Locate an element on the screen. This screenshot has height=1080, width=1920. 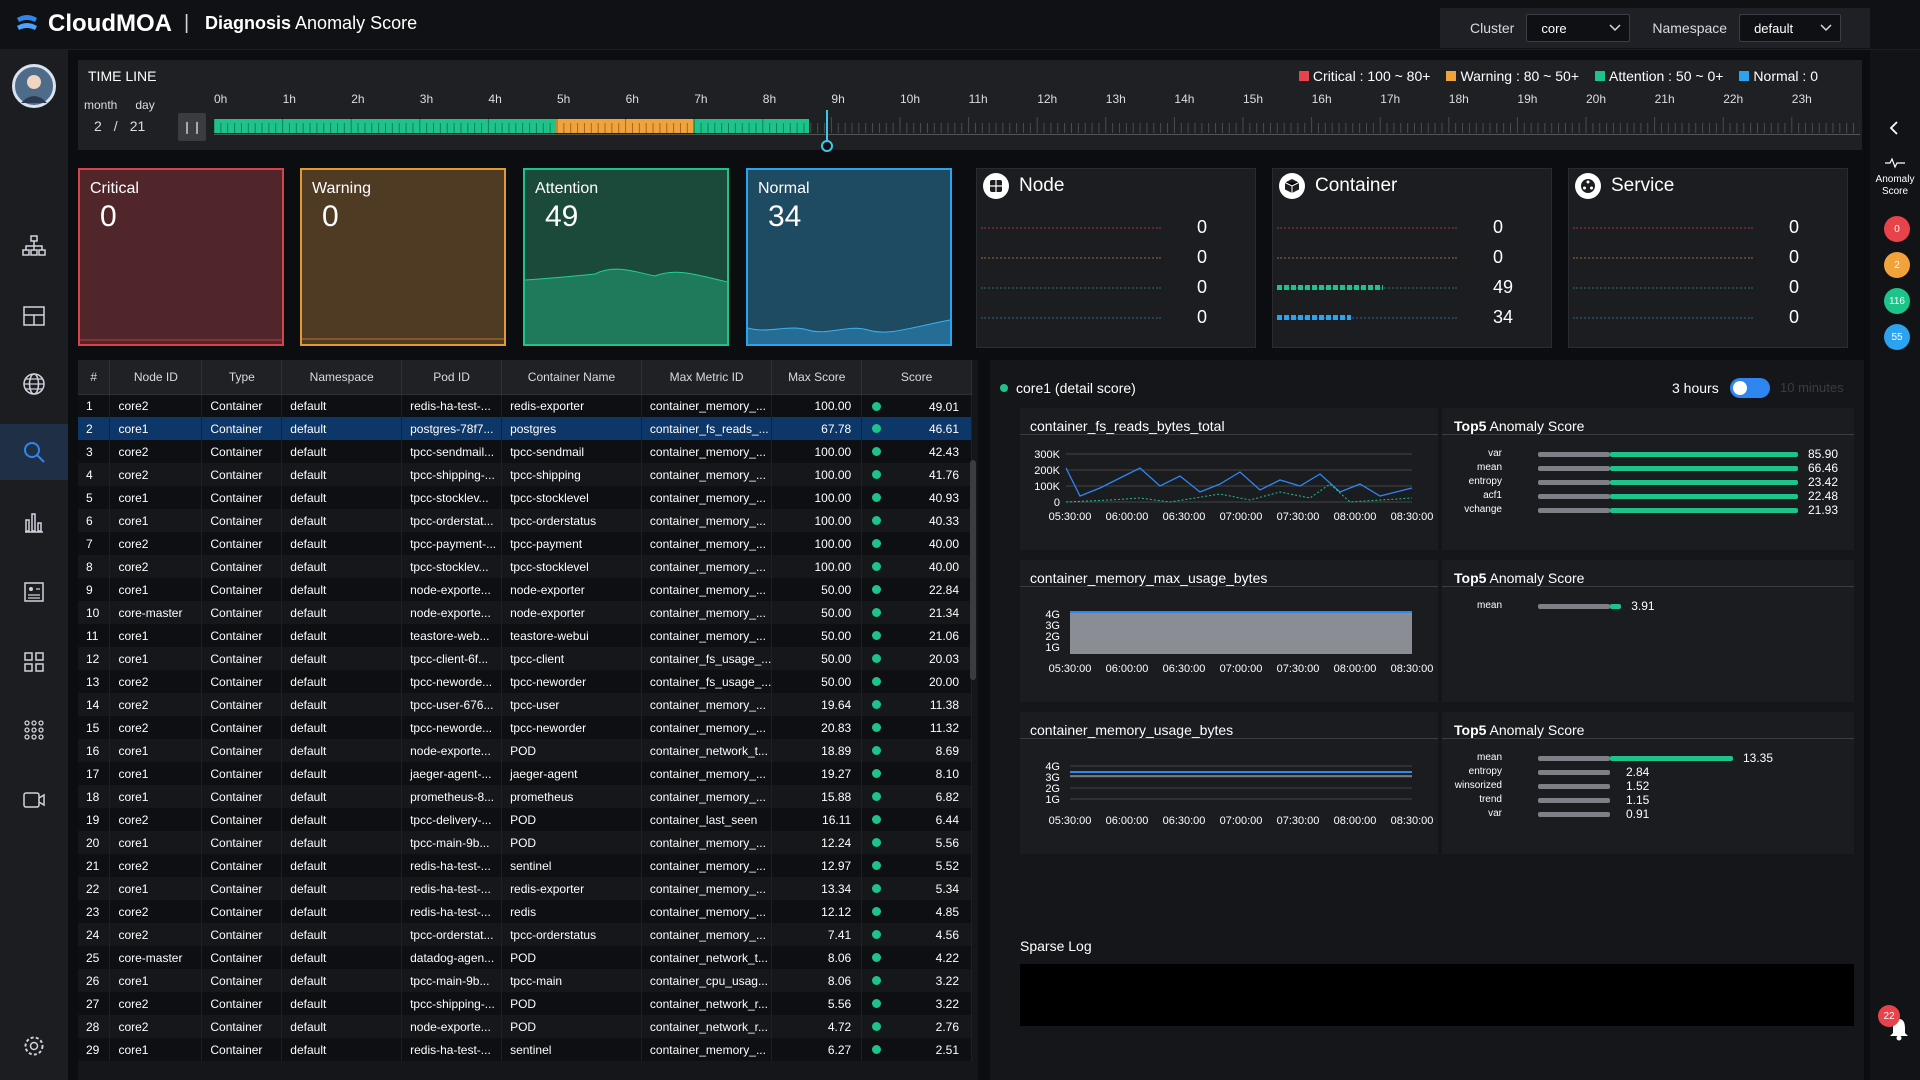
critical-count-badge: 0 is located at coordinates (1897, 229).